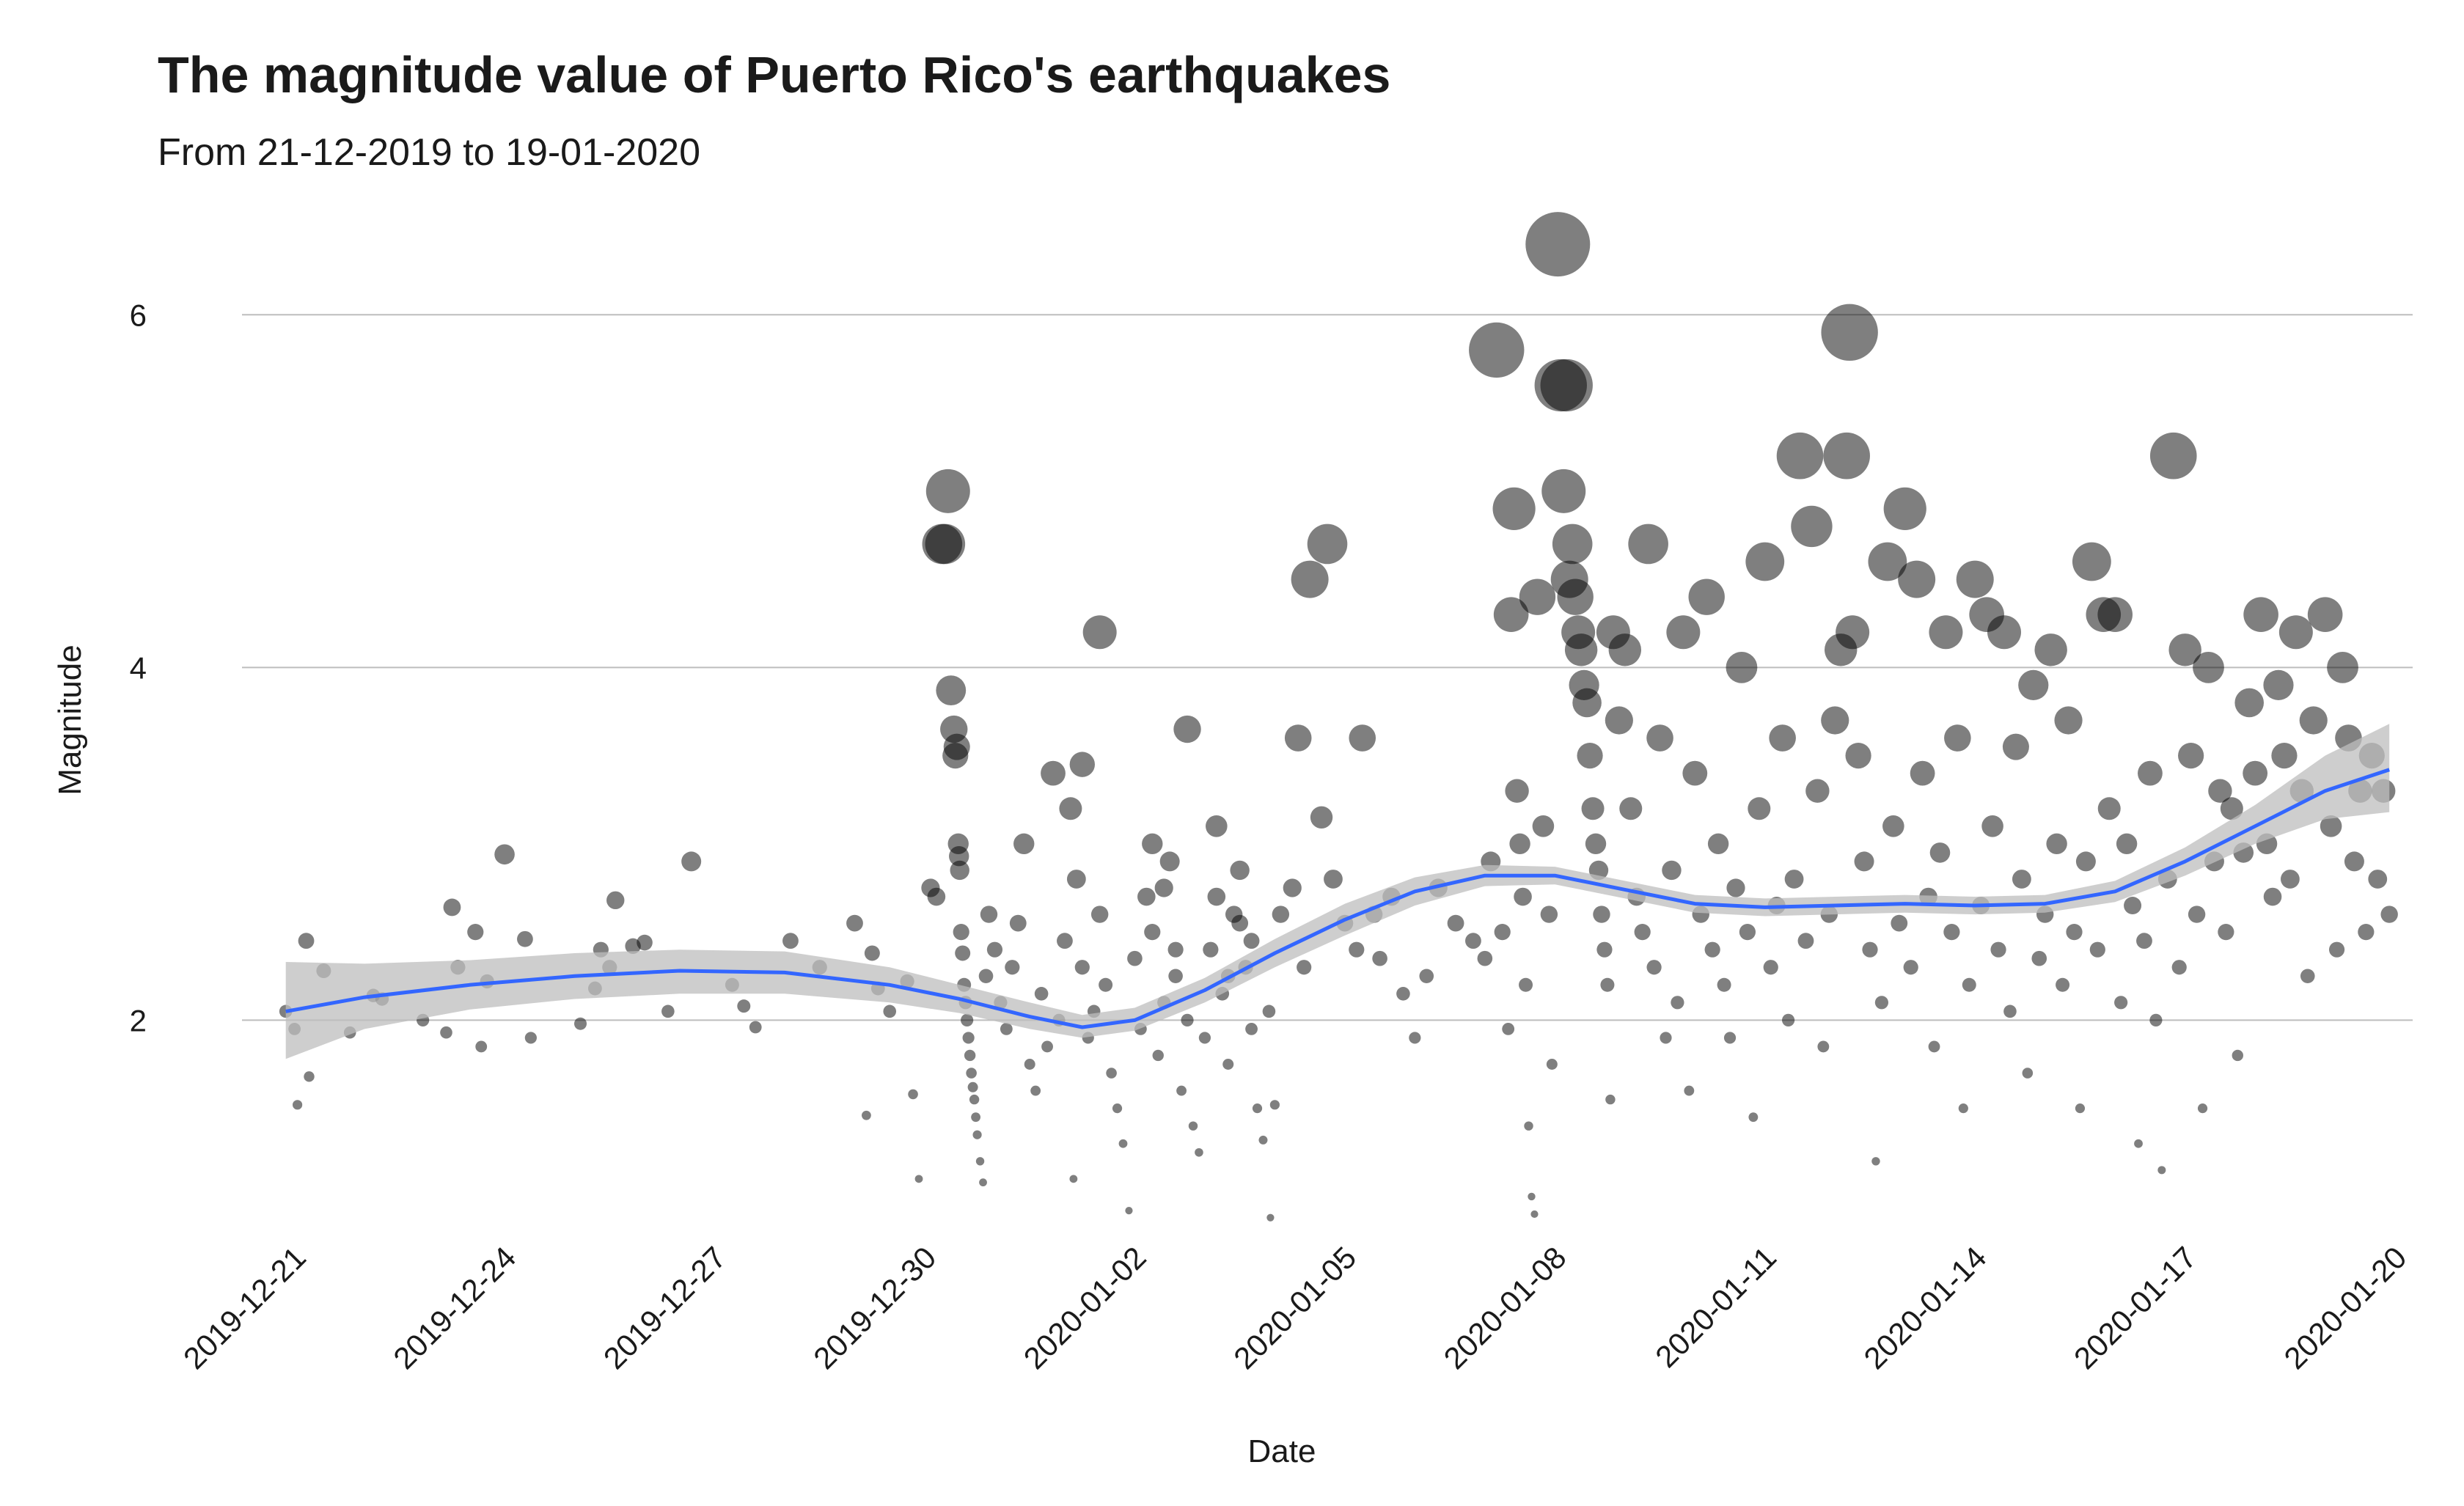  Describe the element at coordinates (1085, 1307) in the screenshot. I see `x-tick-label: 2020-01-02` at that location.